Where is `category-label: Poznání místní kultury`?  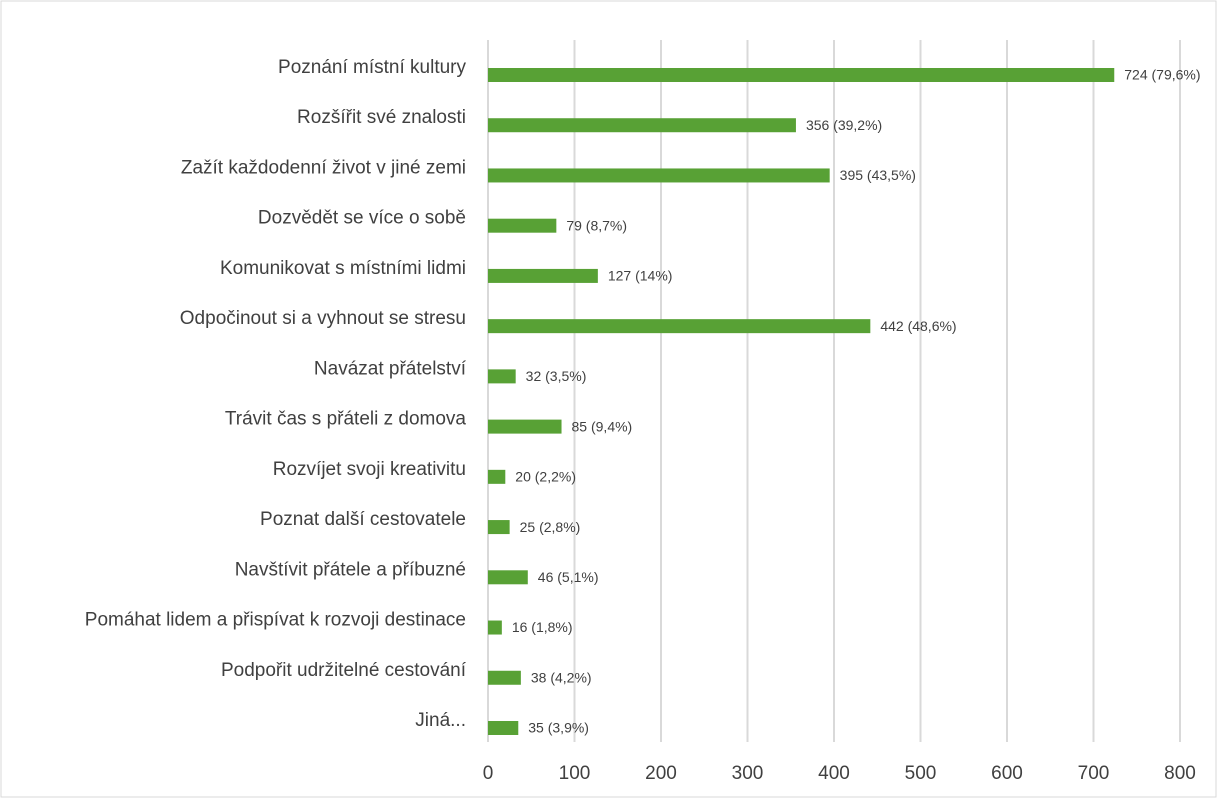 category-label: Poznání místní kultury is located at coordinates (372, 67).